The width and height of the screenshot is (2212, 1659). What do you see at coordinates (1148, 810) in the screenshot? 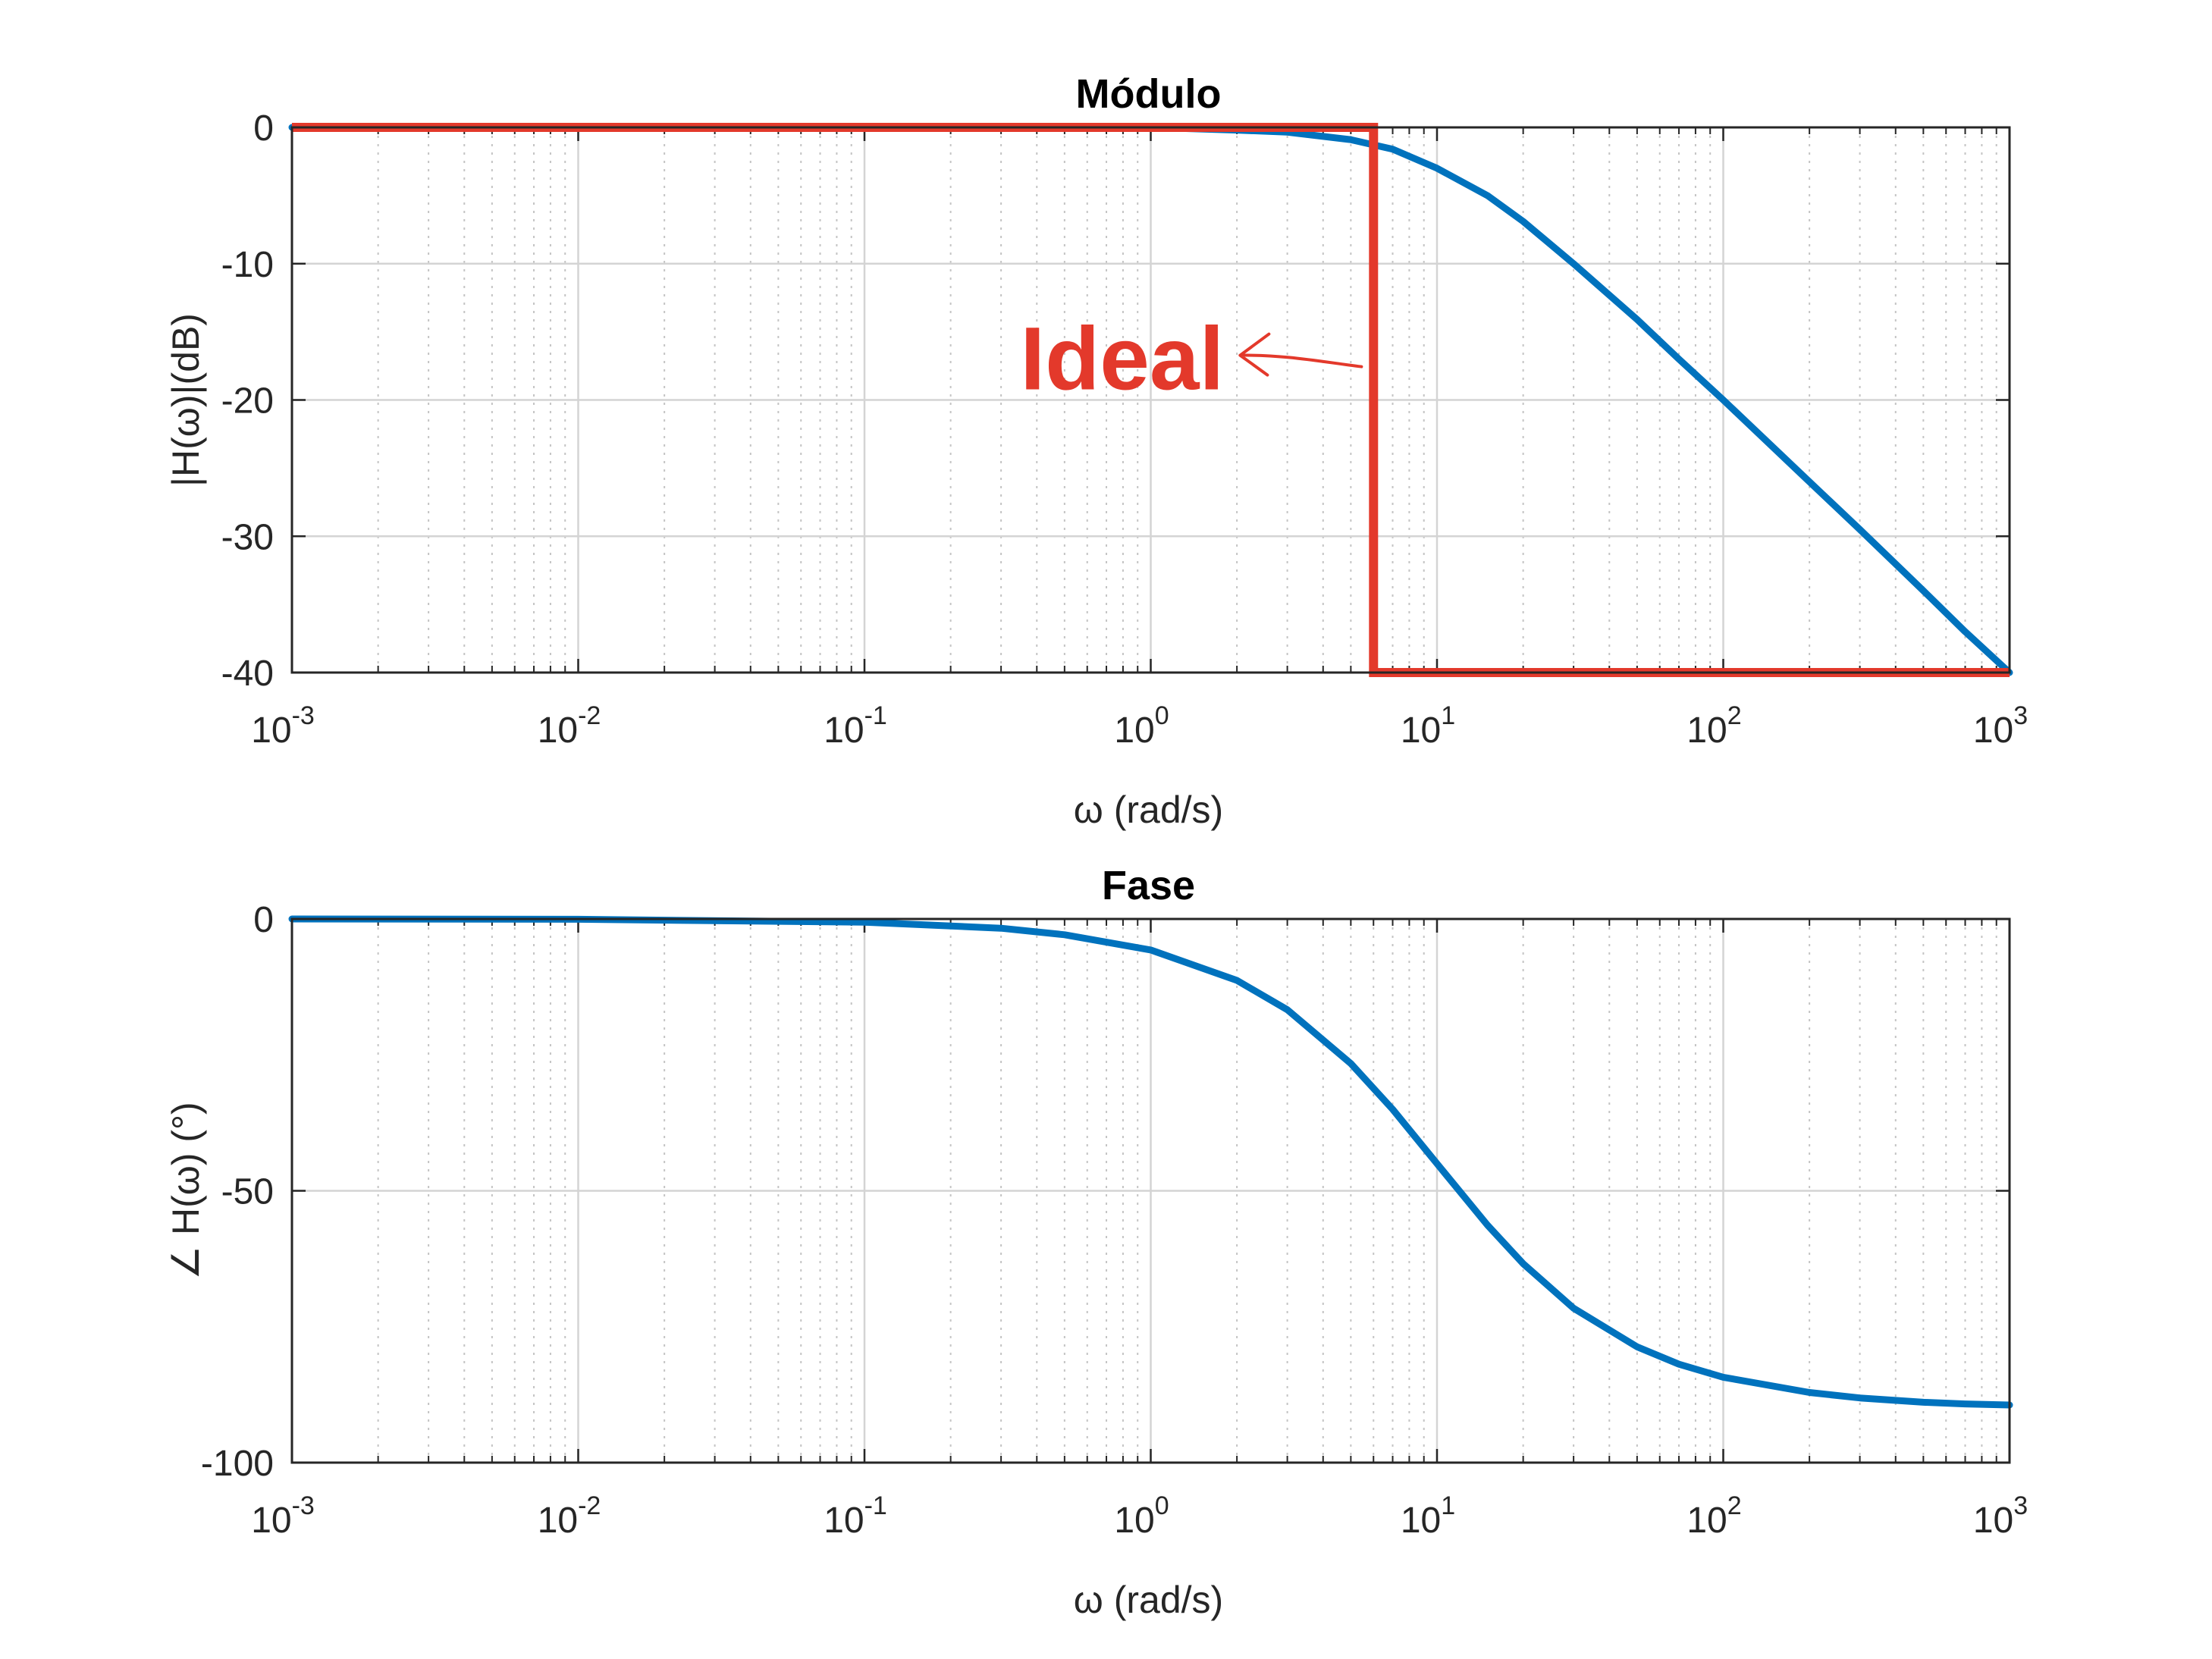
I see `magnitude-x-axis-label: ω (rad/s)` at bounding box center [1148, 810].